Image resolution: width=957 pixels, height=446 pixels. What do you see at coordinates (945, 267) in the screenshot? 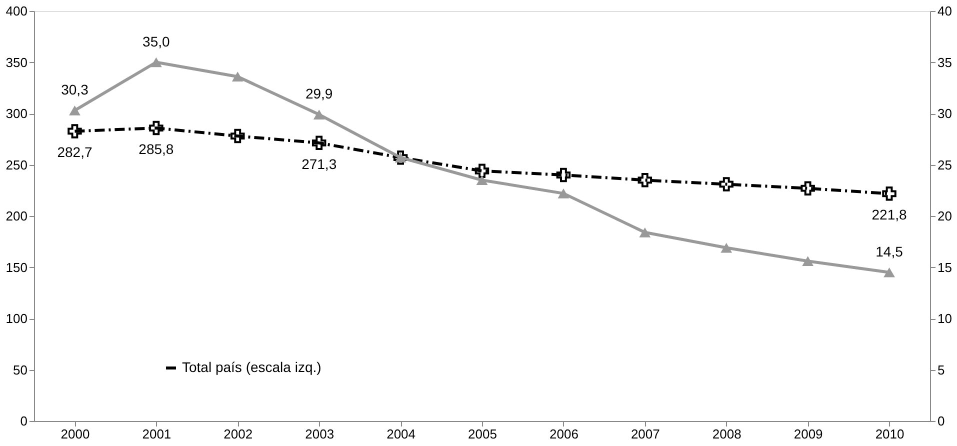
I see `y2-tick-label: 15` at bounding box center [945, 267].